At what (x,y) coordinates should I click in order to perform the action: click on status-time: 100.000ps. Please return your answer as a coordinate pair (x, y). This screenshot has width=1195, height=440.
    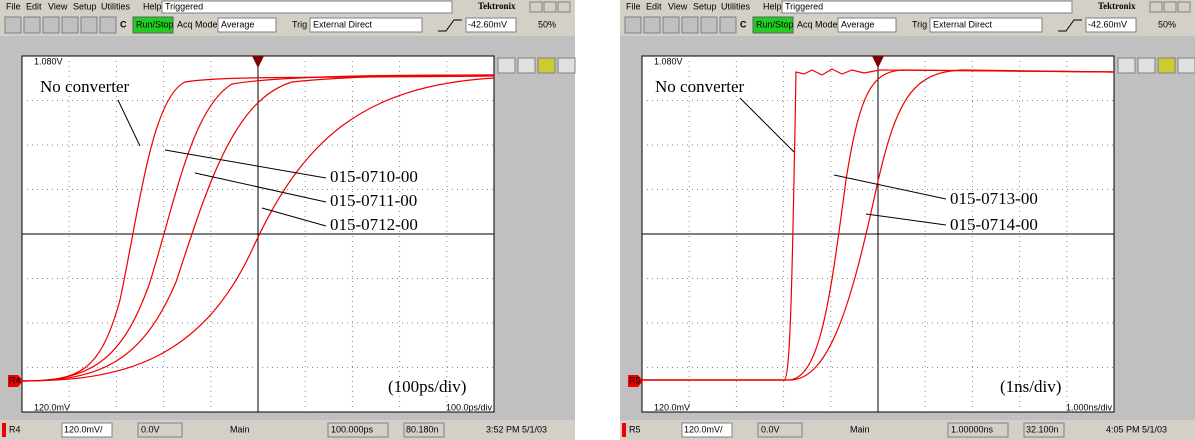
    Looking at the image, I should click on (352, 429).